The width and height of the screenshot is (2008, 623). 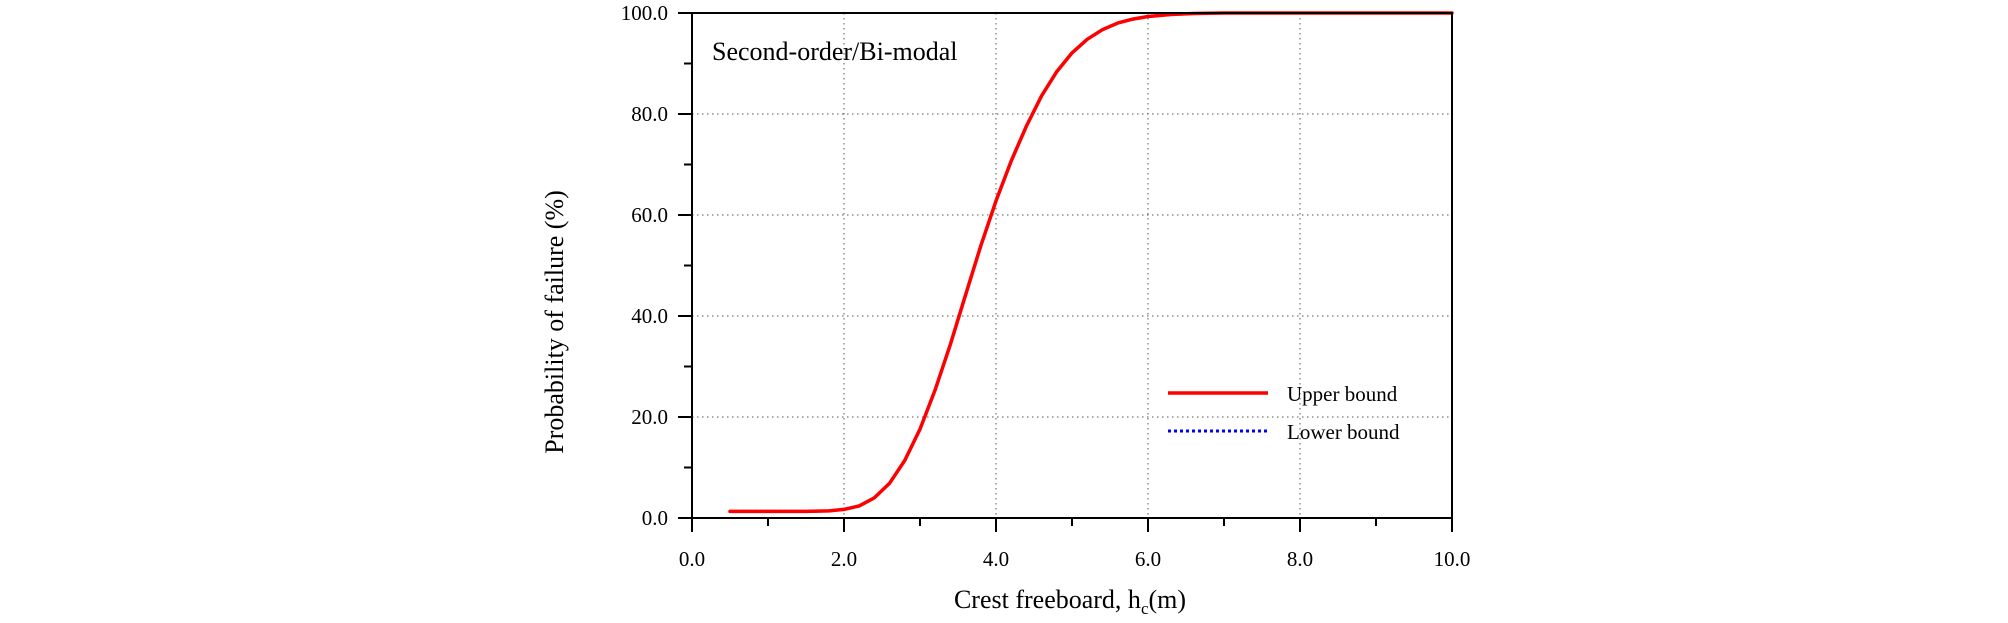 I want to click on x-axis-label-main: Crest freeboard, h, so click(x=1047, y=599).